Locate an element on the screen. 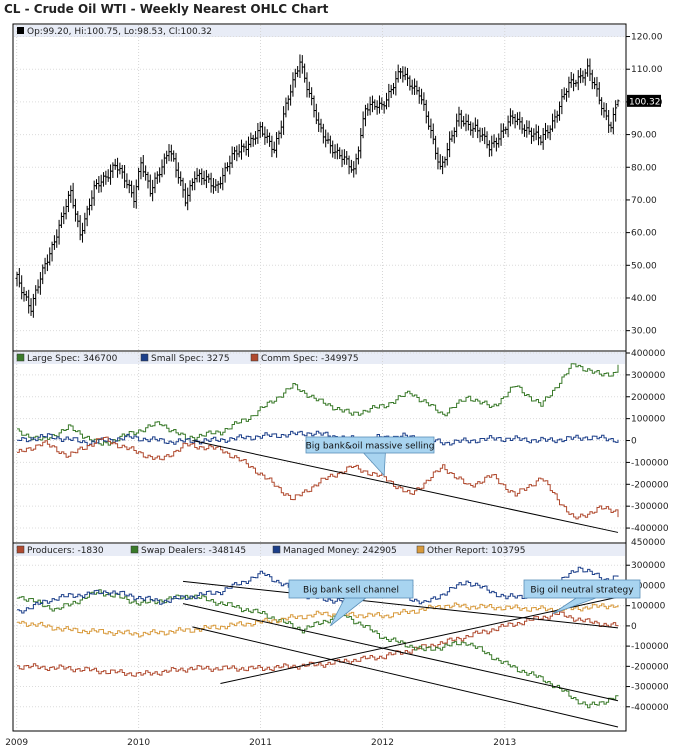 The width and height of the screenshot is (682, 751). annotation-callout: Big bank sell channel is located at coordinates (351, 603).